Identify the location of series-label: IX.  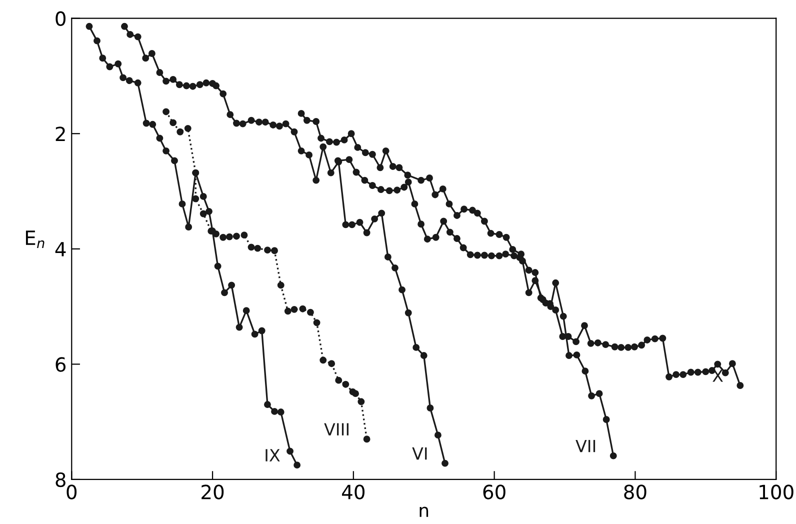
(273, 455).